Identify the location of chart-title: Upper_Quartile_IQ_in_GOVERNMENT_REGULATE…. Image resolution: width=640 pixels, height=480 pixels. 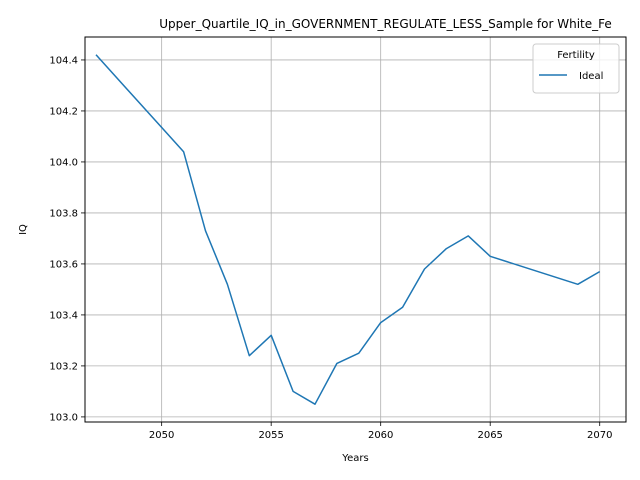
(385, 24).